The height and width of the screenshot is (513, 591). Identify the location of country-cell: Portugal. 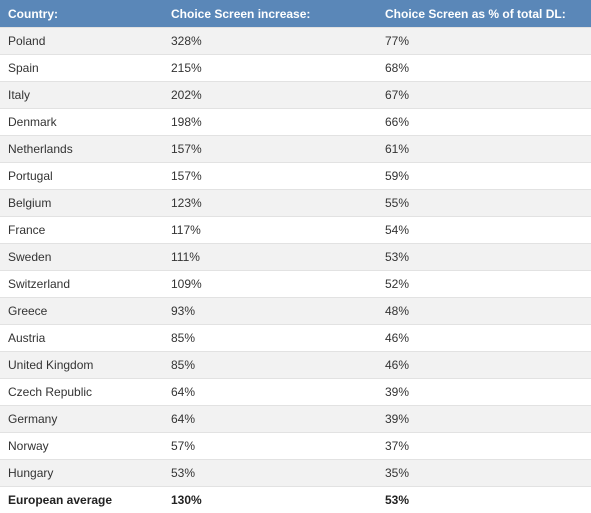
(81, 176).